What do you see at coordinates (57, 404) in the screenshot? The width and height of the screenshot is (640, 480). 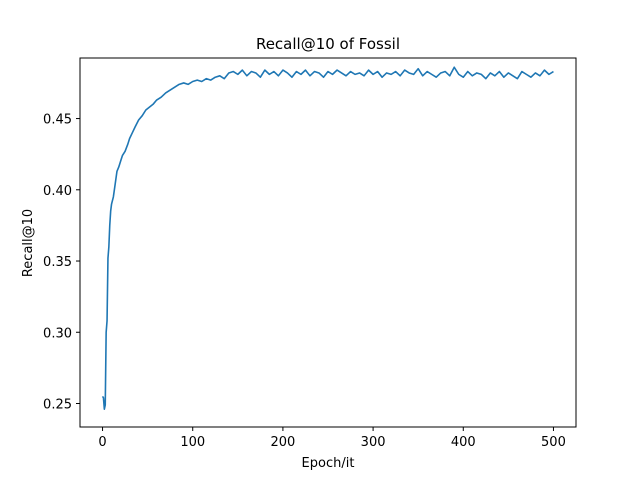 I see `y-tick-label: 0.25` at bounding box center [57, 404].